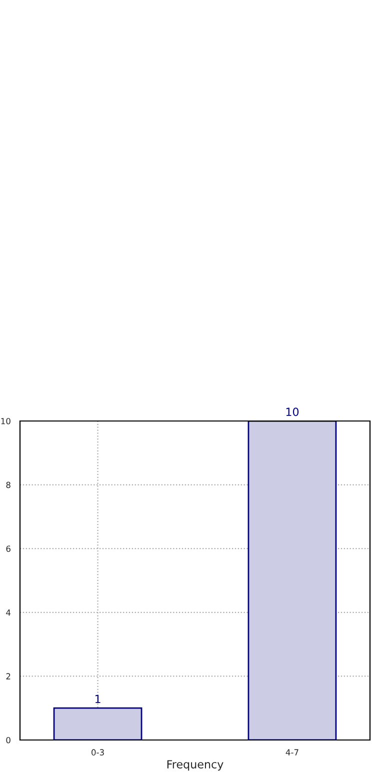  Describe the element at coordinates (8, 549) in the screenshot. I see `y-tick-label: 6` at that location.